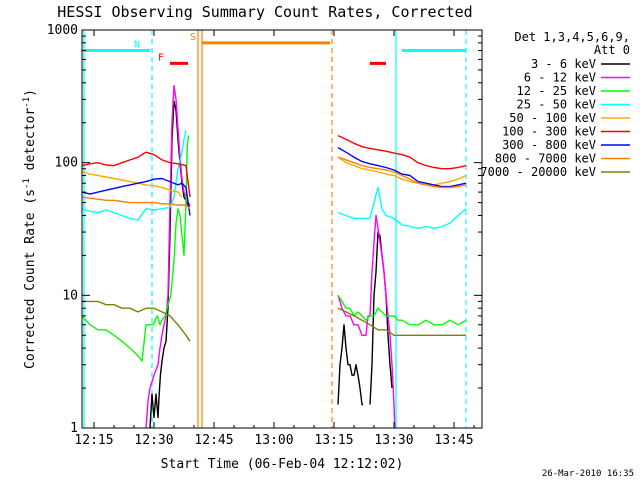  I want to click on legend-label-1: 6 - 12 keV, so click(560, 78).